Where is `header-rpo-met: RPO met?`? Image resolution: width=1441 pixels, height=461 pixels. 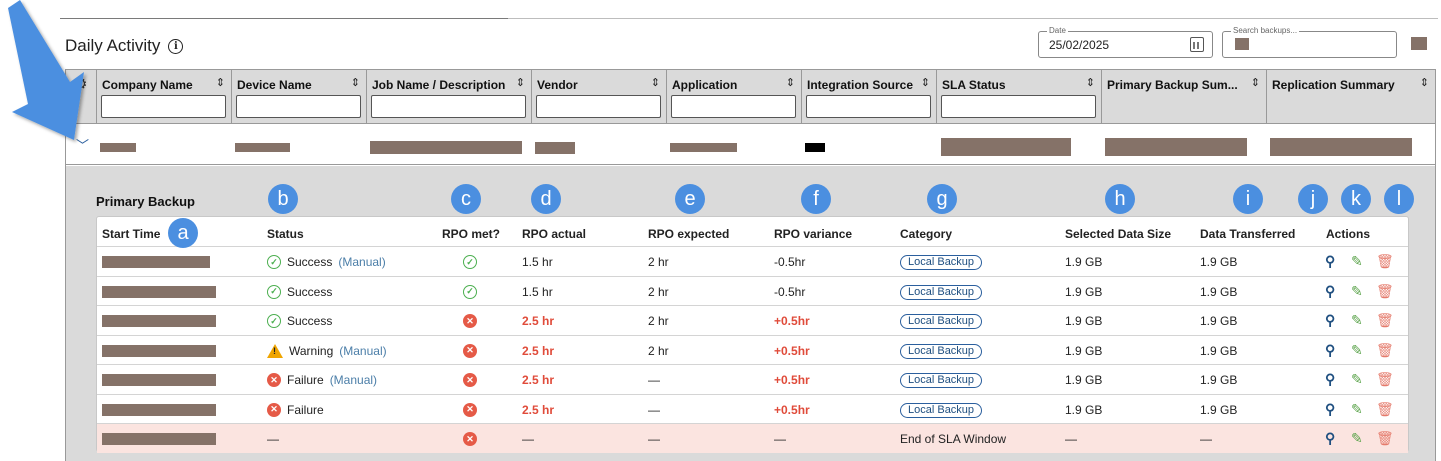 header-rpo-met: RPO met? is located at coordinates (471, 234).